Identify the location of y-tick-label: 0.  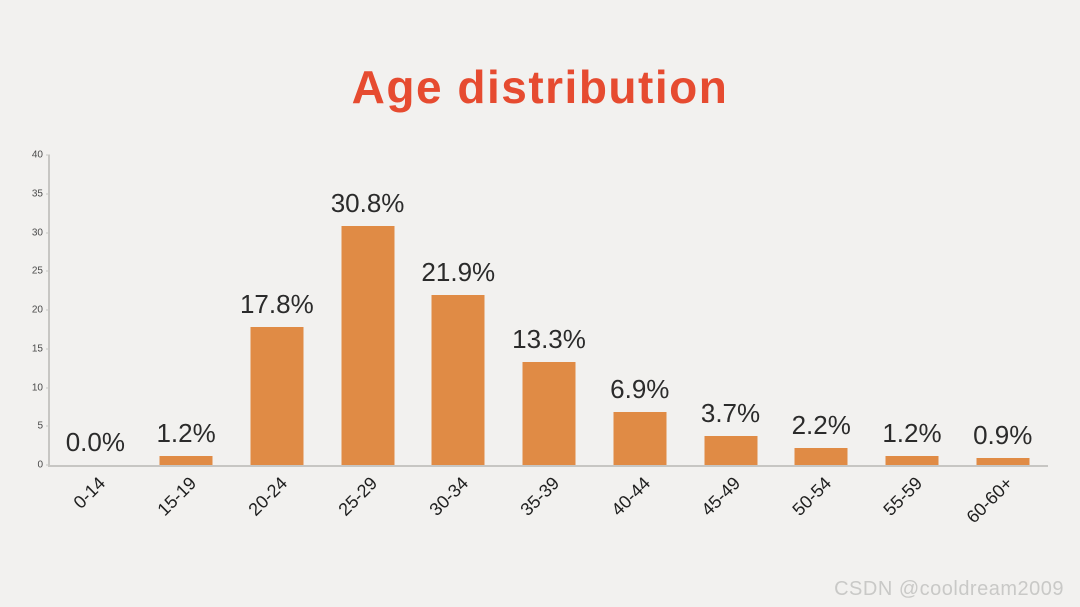
(40, 465).